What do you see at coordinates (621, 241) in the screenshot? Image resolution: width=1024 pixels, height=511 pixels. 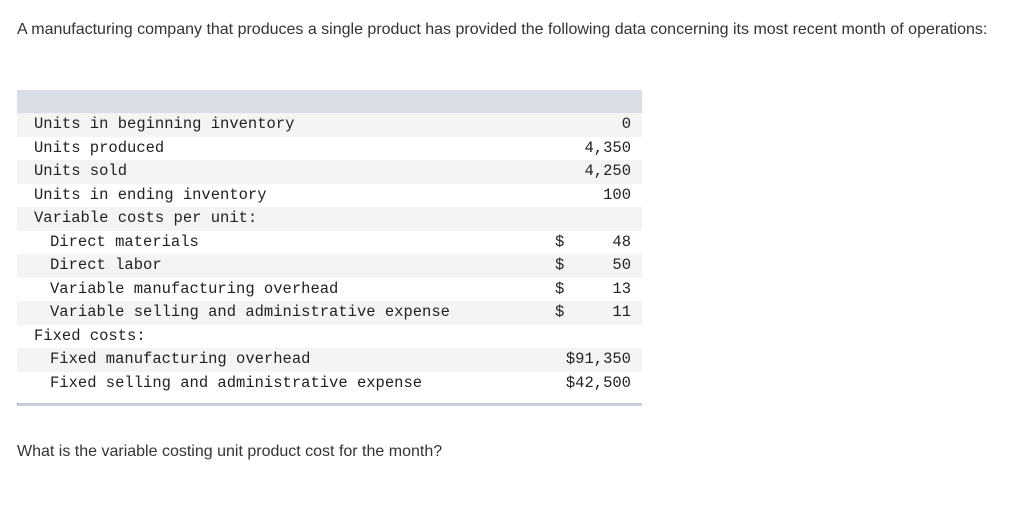 I see `value: 48` at bounding box center [621, 241].